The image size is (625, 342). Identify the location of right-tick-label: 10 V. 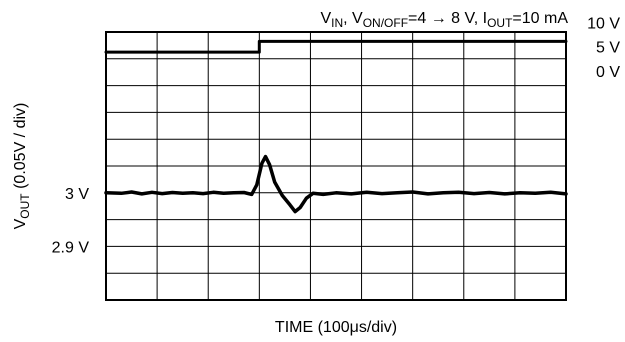
(603, 24).